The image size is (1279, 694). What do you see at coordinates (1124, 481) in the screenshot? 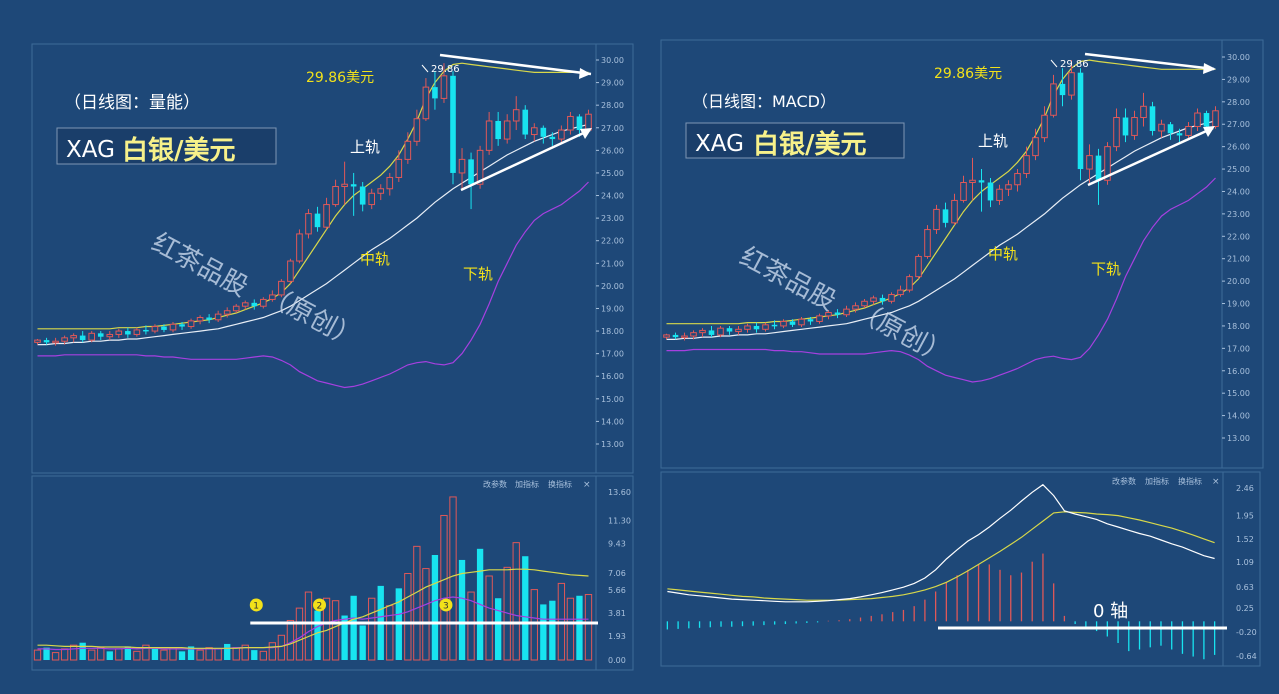
I see `right-button-edit-params: 改参数` at bounding box center [1124, 481].